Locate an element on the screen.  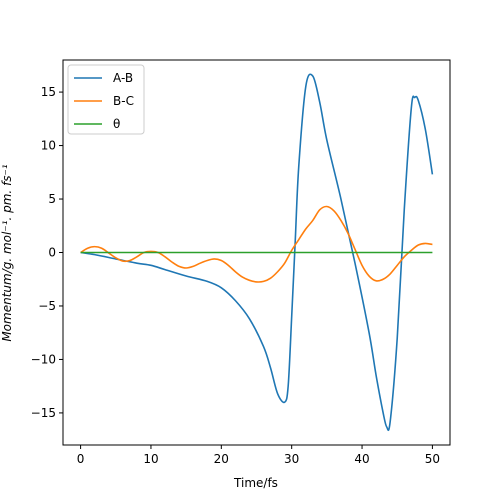
legend-label-2: B-C is located at coordinates (123, 101).